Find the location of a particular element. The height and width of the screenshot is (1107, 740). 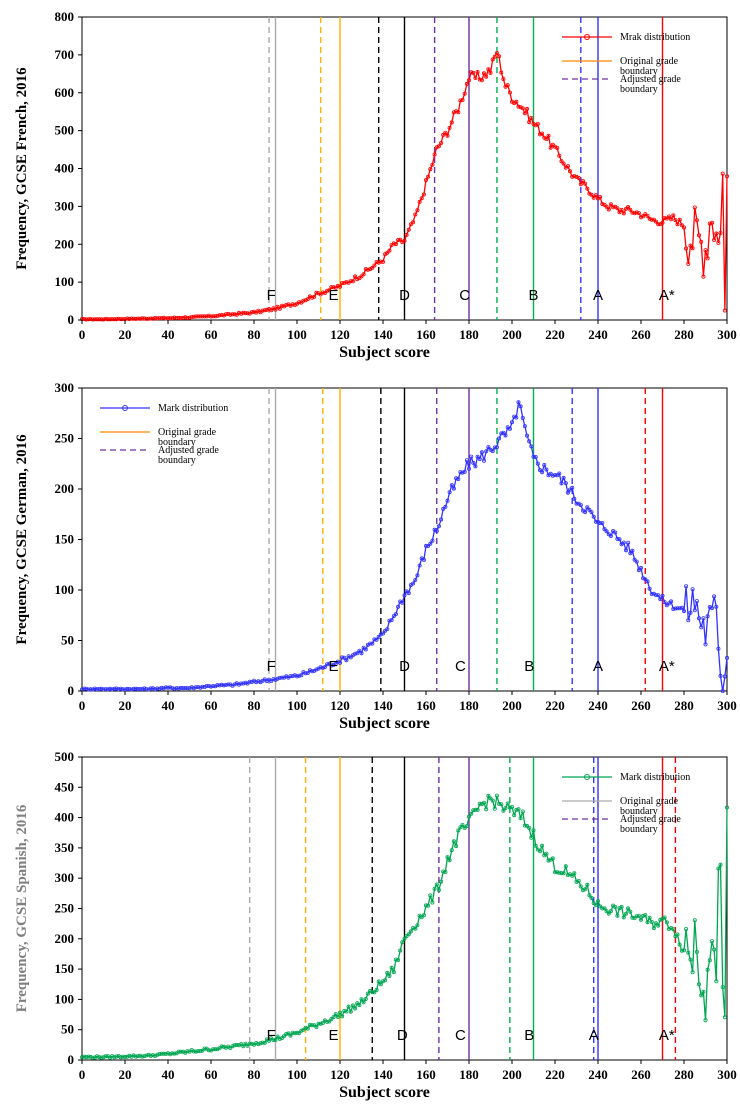

x-axis-label: Subject score is located at coordinates (384, 1092).